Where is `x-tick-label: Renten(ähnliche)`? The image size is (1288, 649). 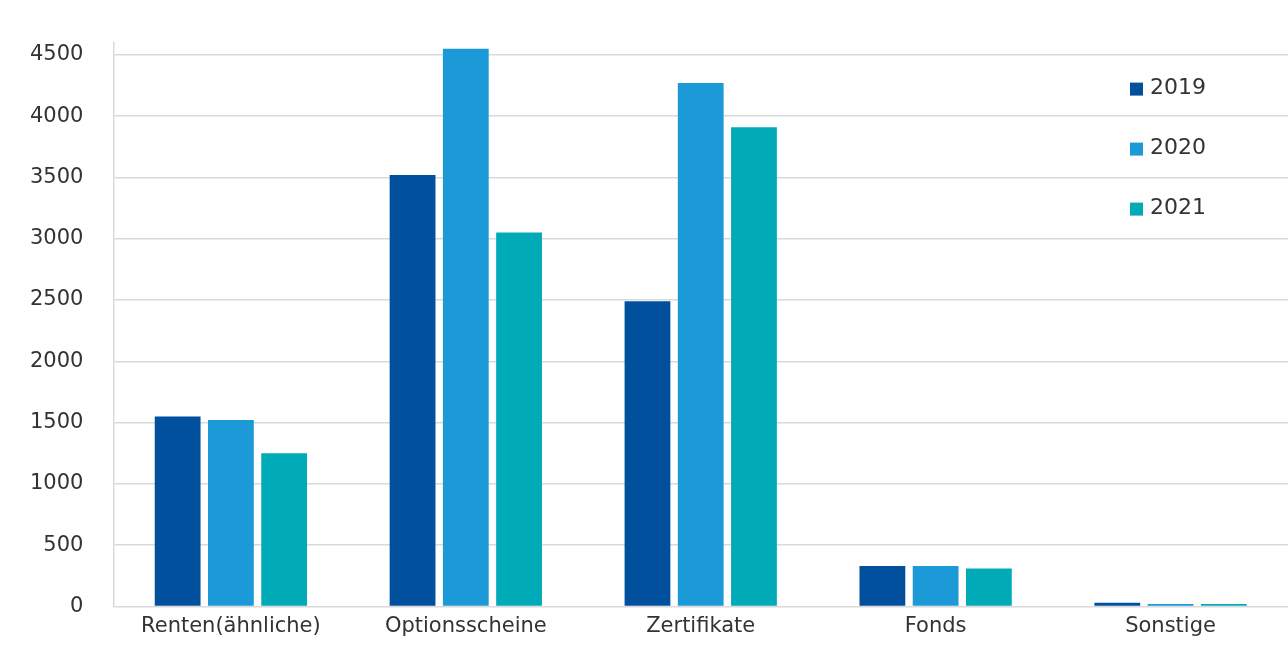
x-tick-label: Renten(ähnliche) is located at coordinates (231, 625).